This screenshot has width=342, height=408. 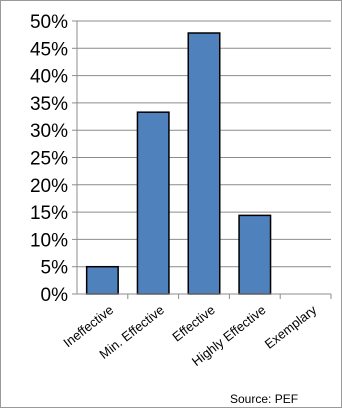 I want to click on y-tick-label: 25%, so click(x=49, y=159).